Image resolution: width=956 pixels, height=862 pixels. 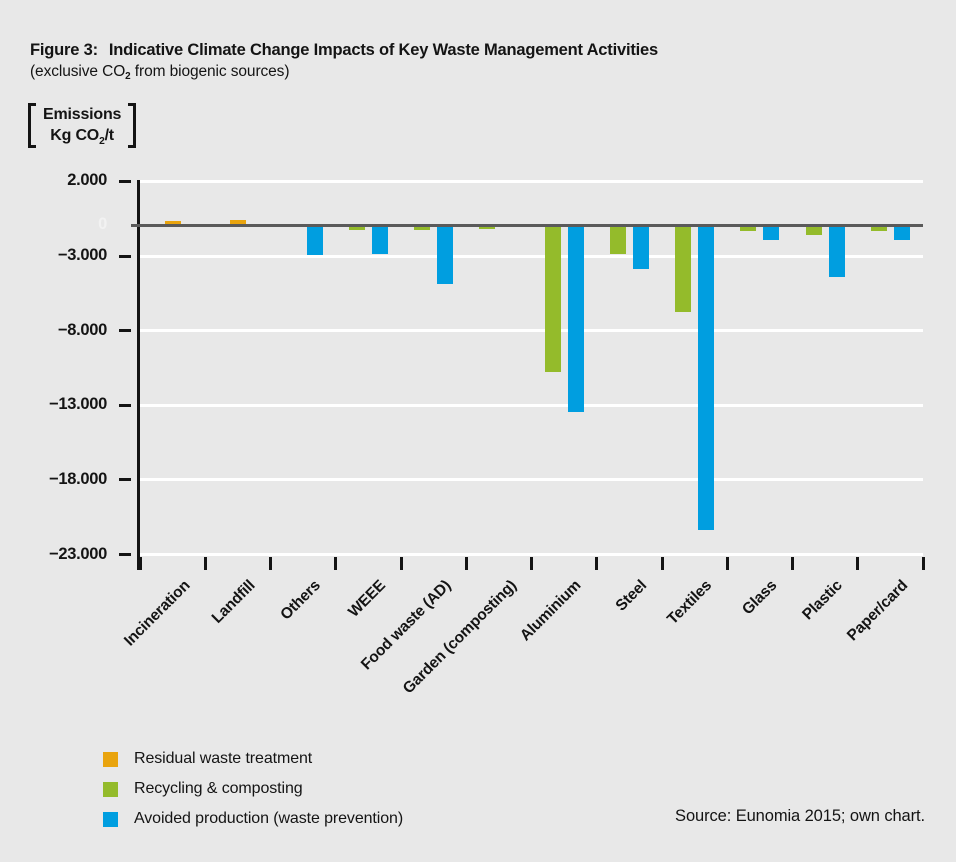 What do you see at coordinates (300, 600) in the screenshot?
I see `x-axis-label: Others` at bounding box center [300, 600].